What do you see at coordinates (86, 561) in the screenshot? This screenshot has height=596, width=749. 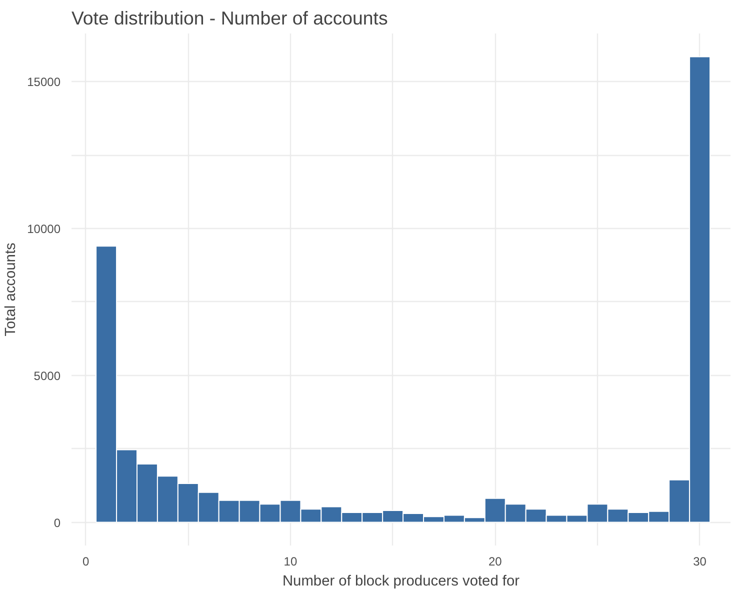 I see `x-tick-label: 0` at bounding box center [86, 561].